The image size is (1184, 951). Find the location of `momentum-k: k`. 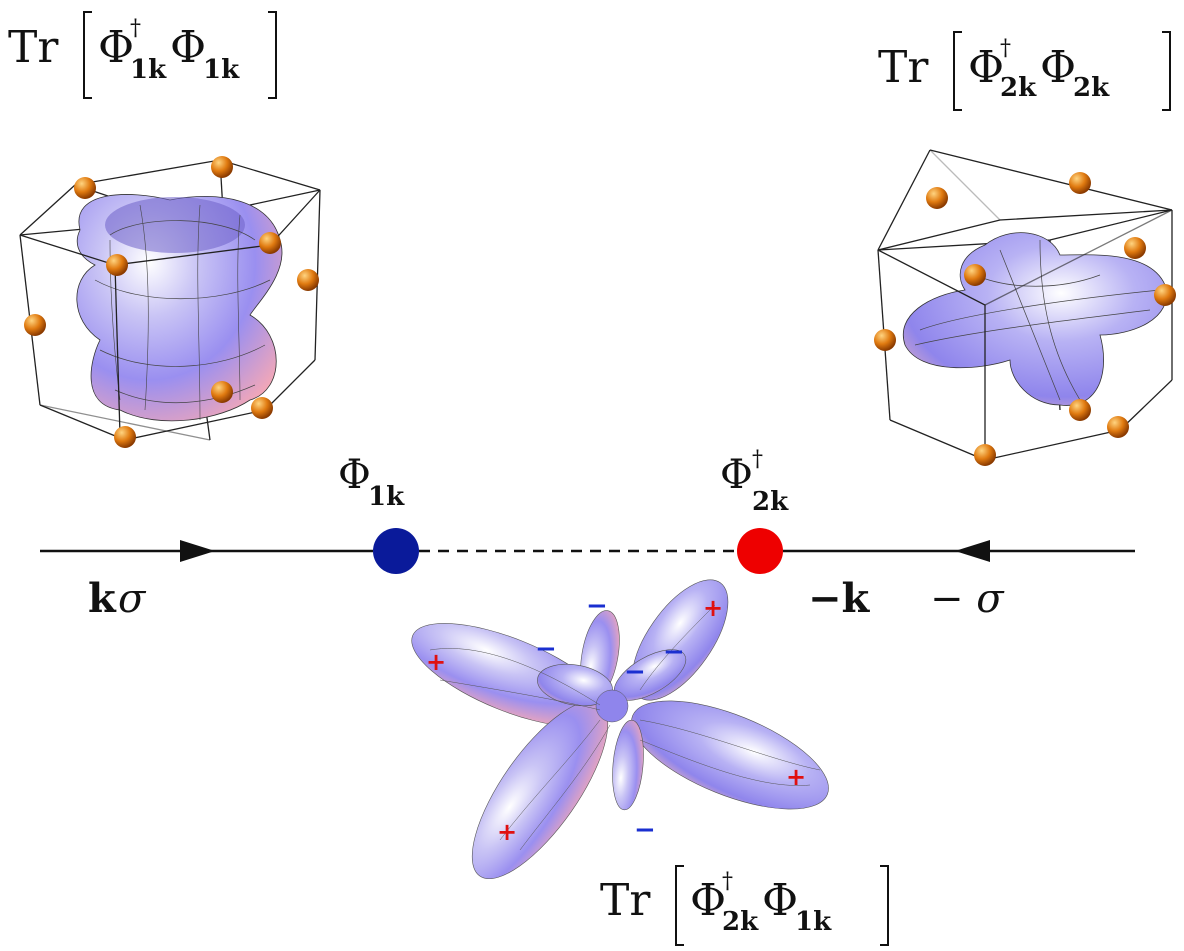

momentum-k: k is located at coordinates (102, 598).